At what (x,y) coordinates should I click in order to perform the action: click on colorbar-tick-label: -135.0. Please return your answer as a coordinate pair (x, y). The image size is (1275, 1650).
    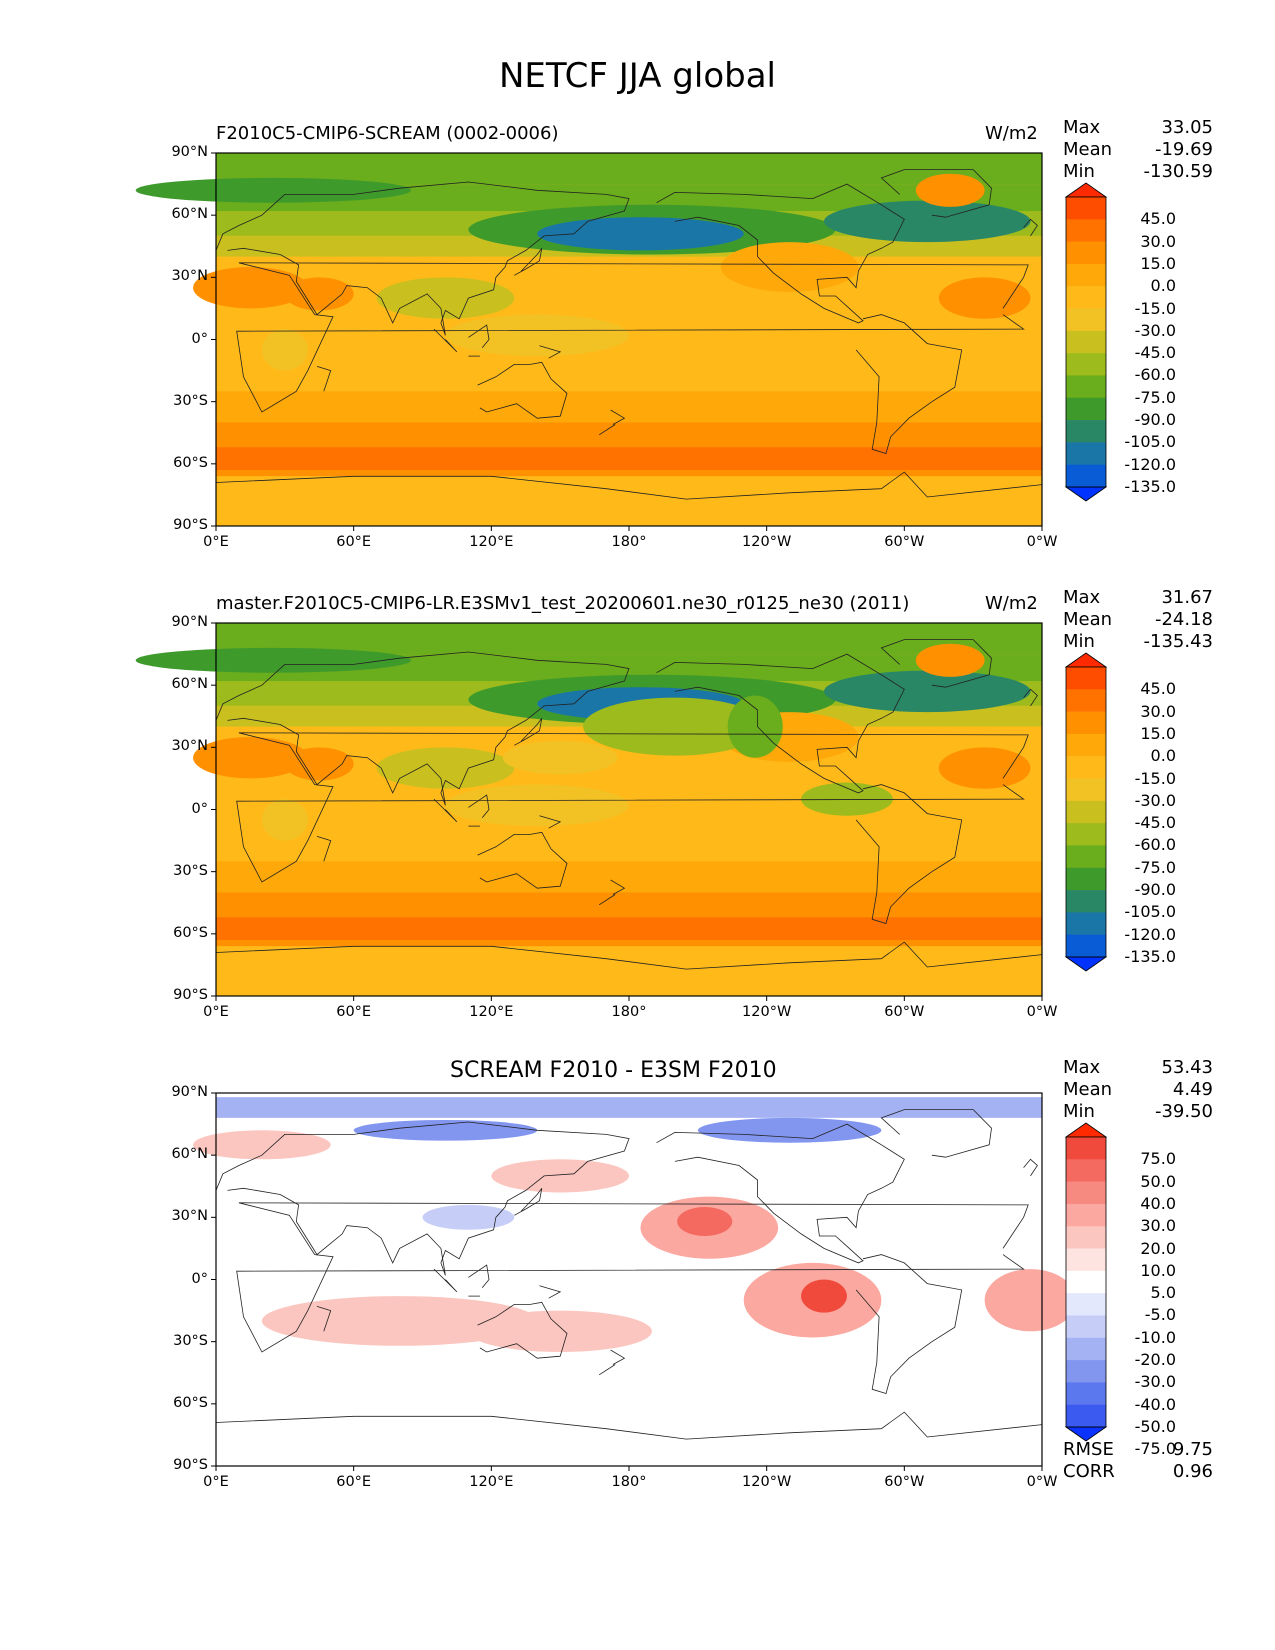
    Looking at the image, I should click on (1150, 956).